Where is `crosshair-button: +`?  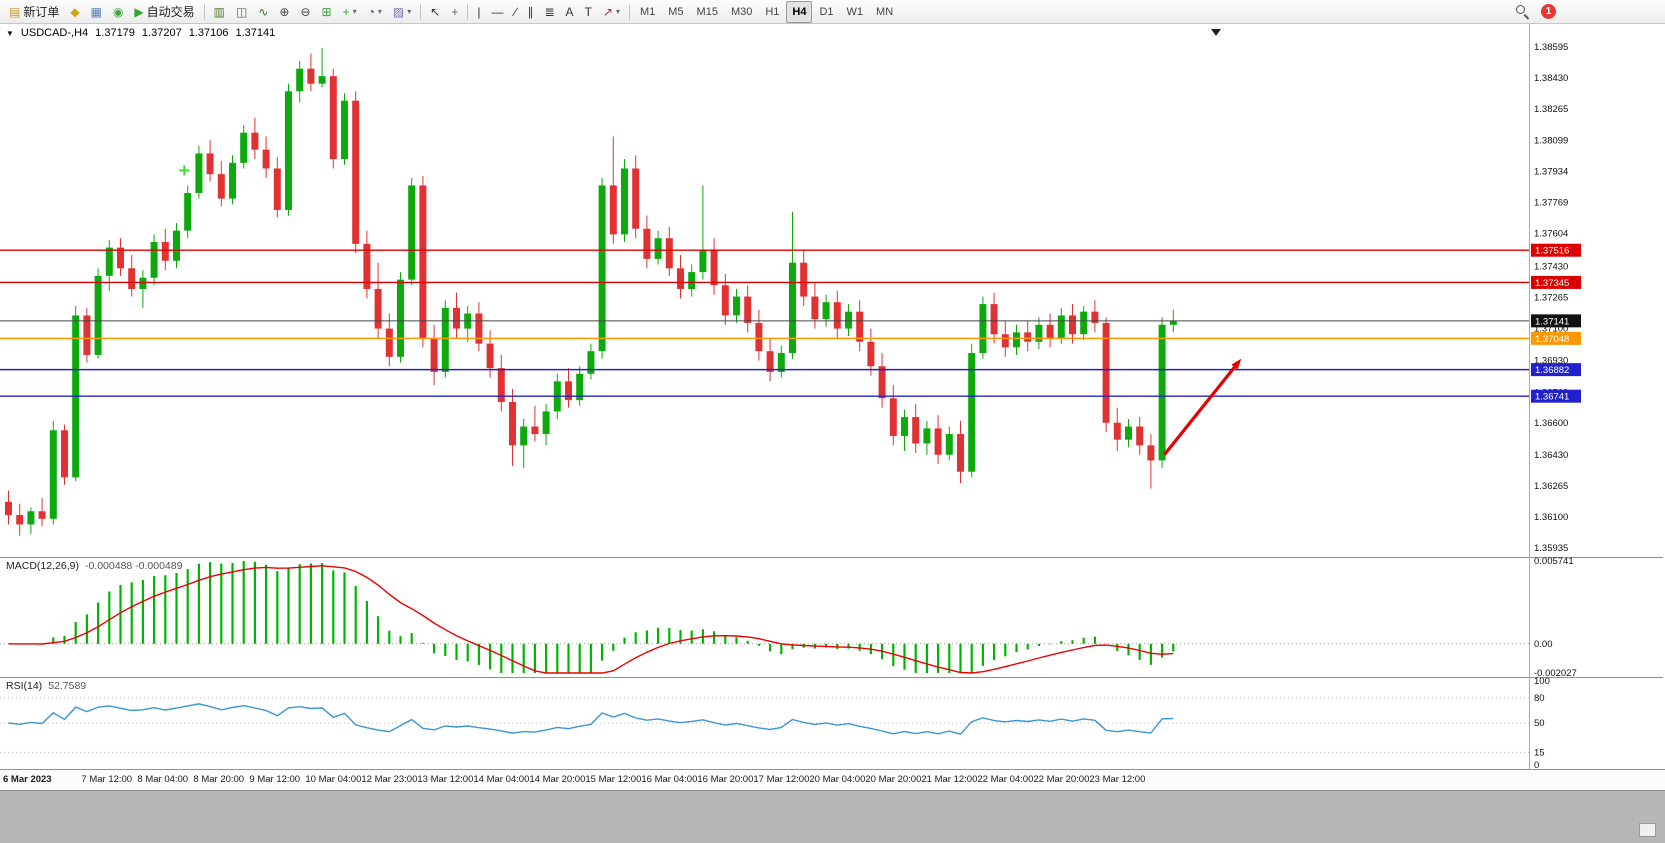 crosshair-button: + is located at coordinates (454, 12).